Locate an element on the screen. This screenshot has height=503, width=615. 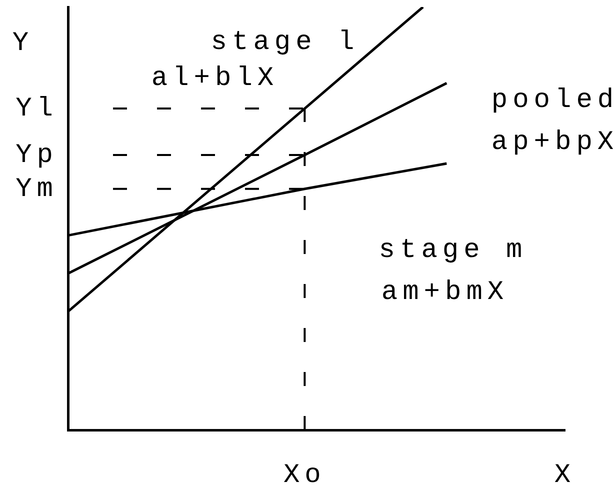
x-tick-label: X is located at coordinates (565, 476).